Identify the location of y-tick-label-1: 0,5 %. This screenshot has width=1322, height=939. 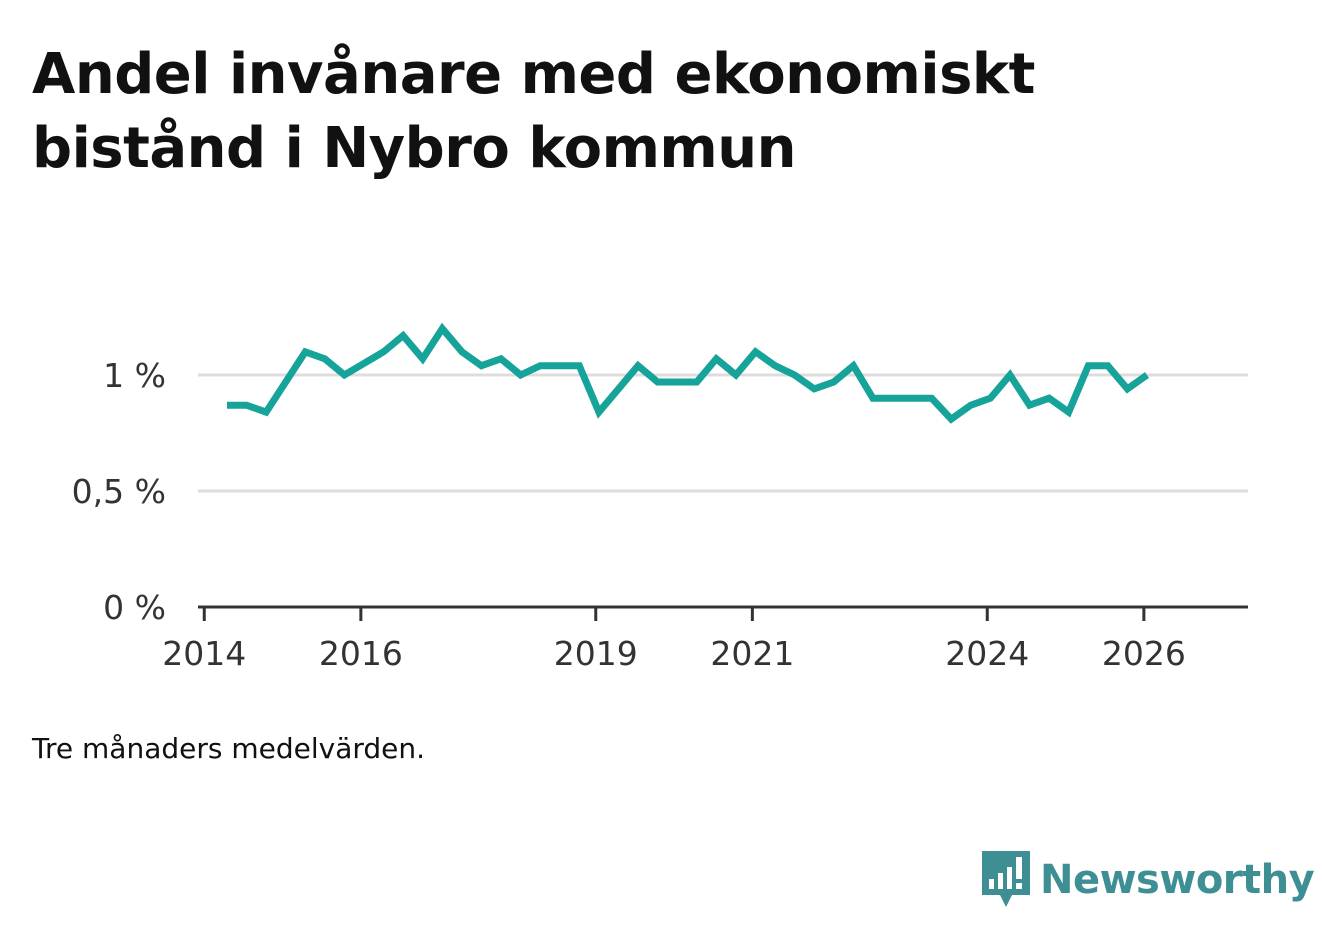
(119, 491).